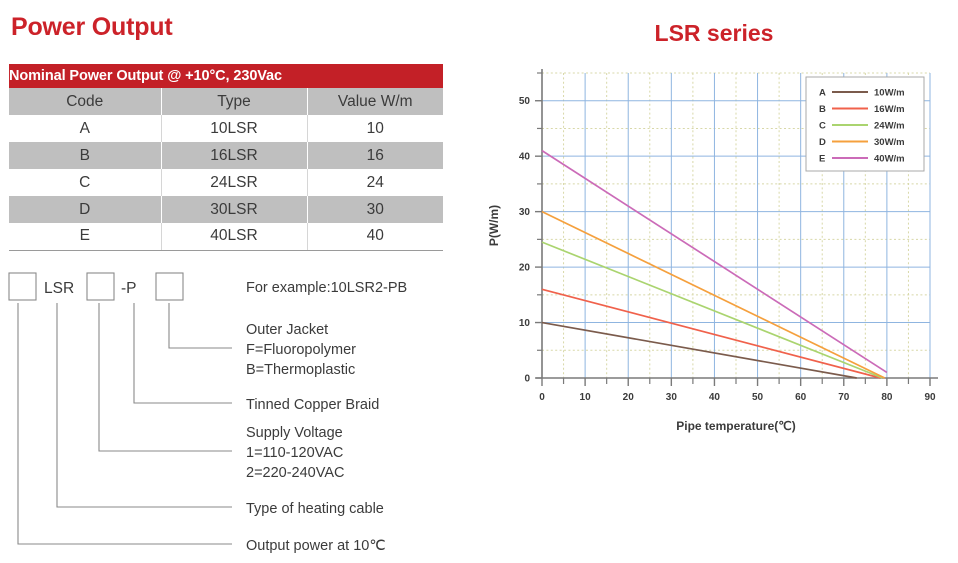  I want to click on table-row: A 10LSR 10, so click(226, 128).